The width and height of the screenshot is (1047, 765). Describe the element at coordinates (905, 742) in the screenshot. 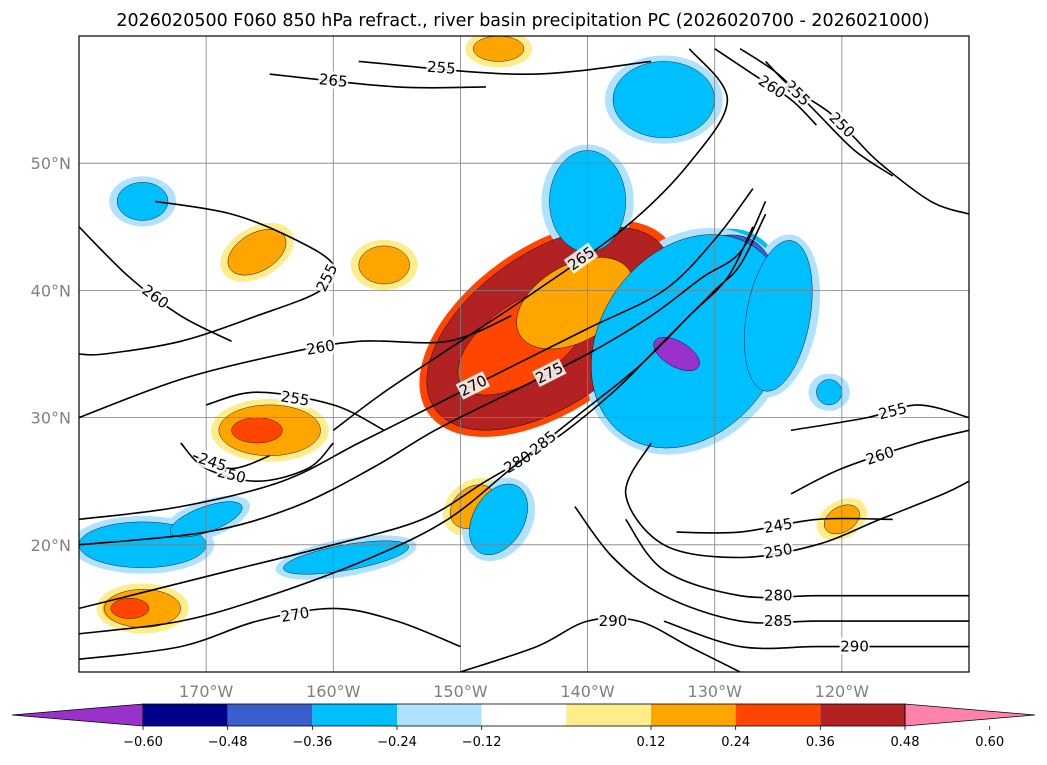

I see `colorbar-tick-label: 0.48` at that location.